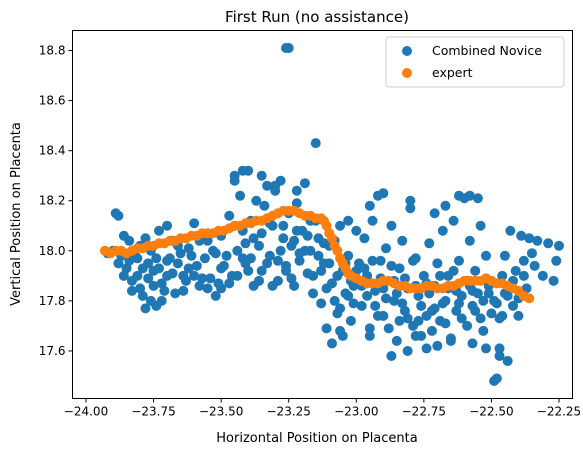 The image size is (583, 455). What do you see at coordinates (475, 62) in the screenshot?
I see `legend-box` at bounding box center [475, 62].